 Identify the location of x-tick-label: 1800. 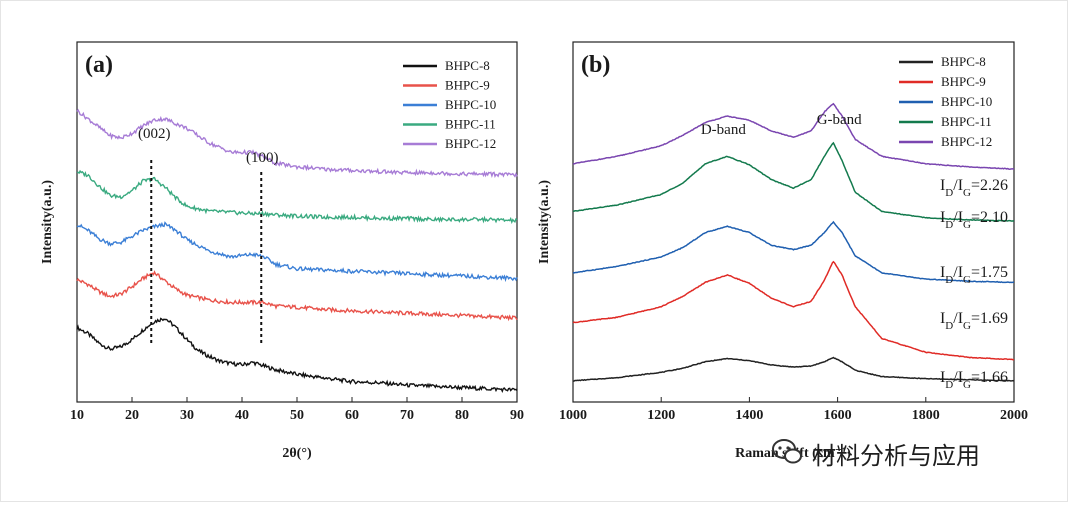
(926, 415).